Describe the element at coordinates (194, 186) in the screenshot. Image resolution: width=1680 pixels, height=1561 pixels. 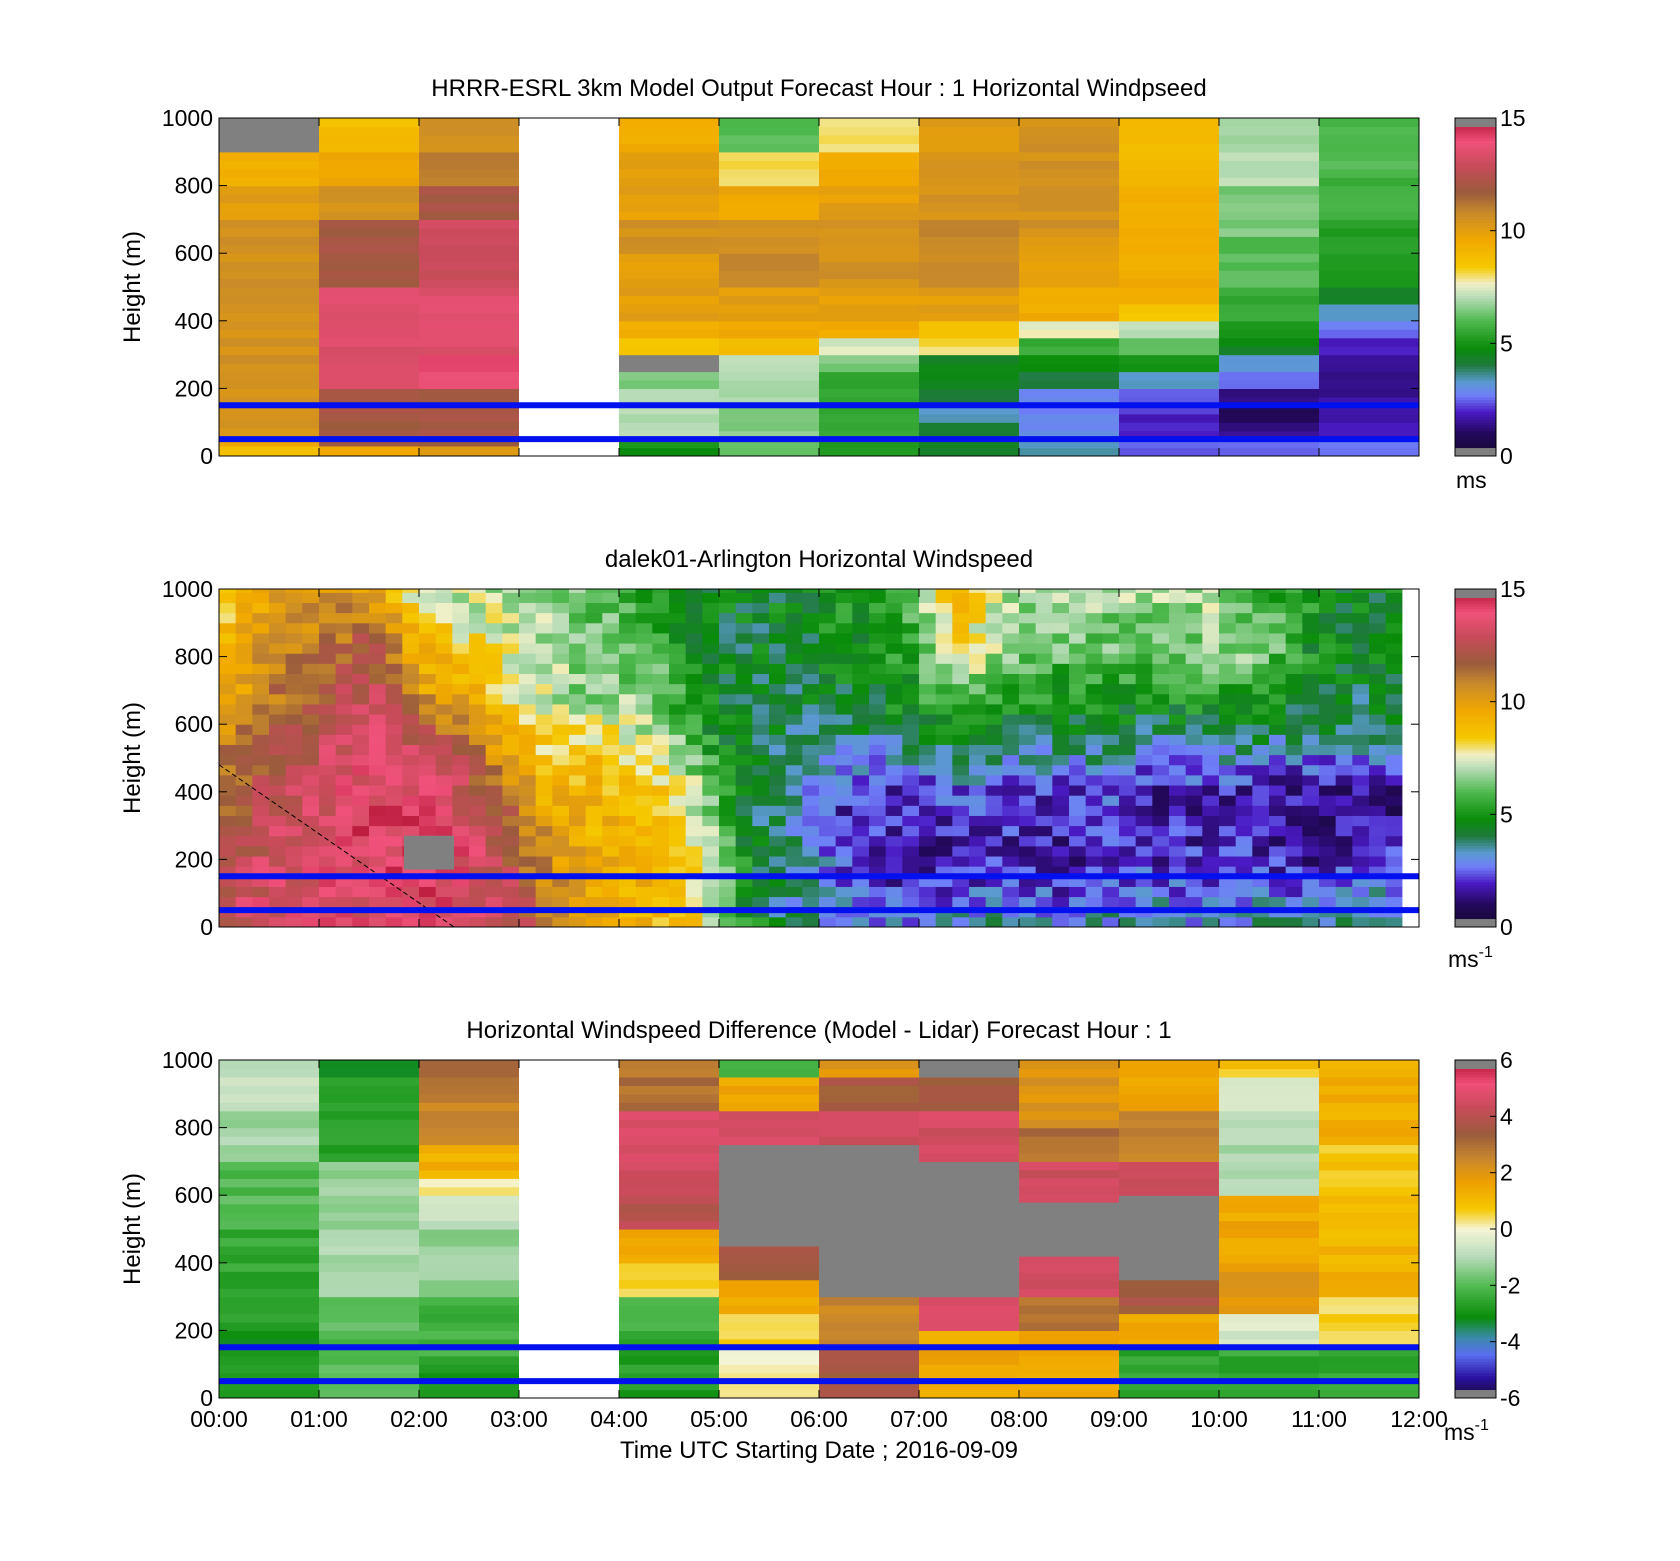
I see `y-tick-label: 800` at that location.